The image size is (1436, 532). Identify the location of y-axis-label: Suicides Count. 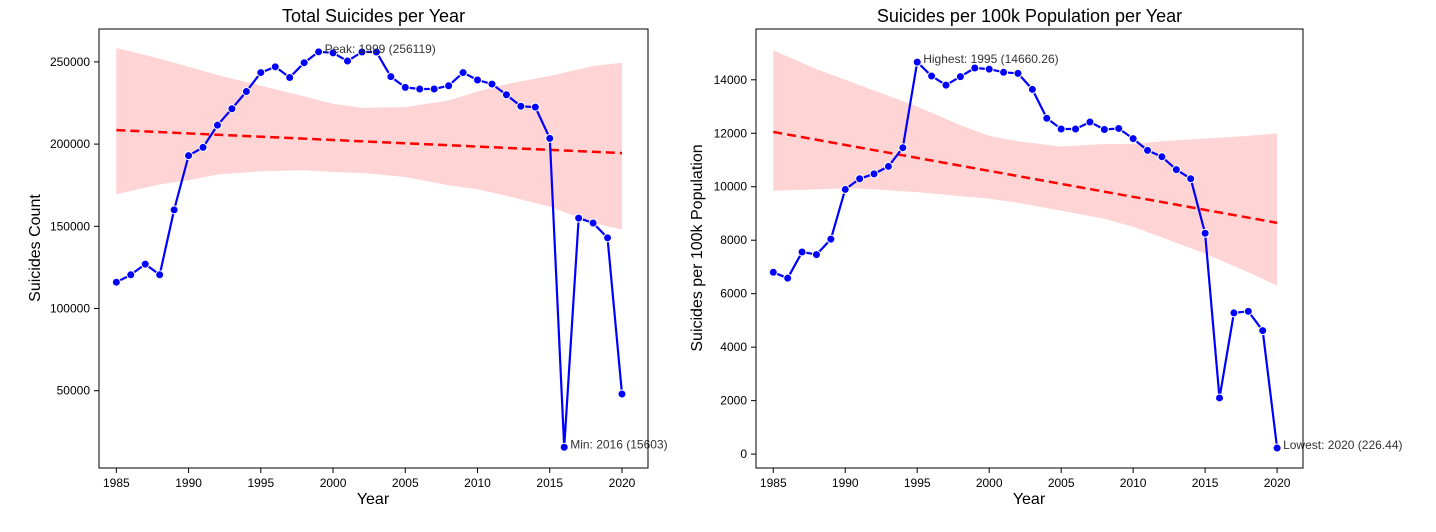
(35, 248).